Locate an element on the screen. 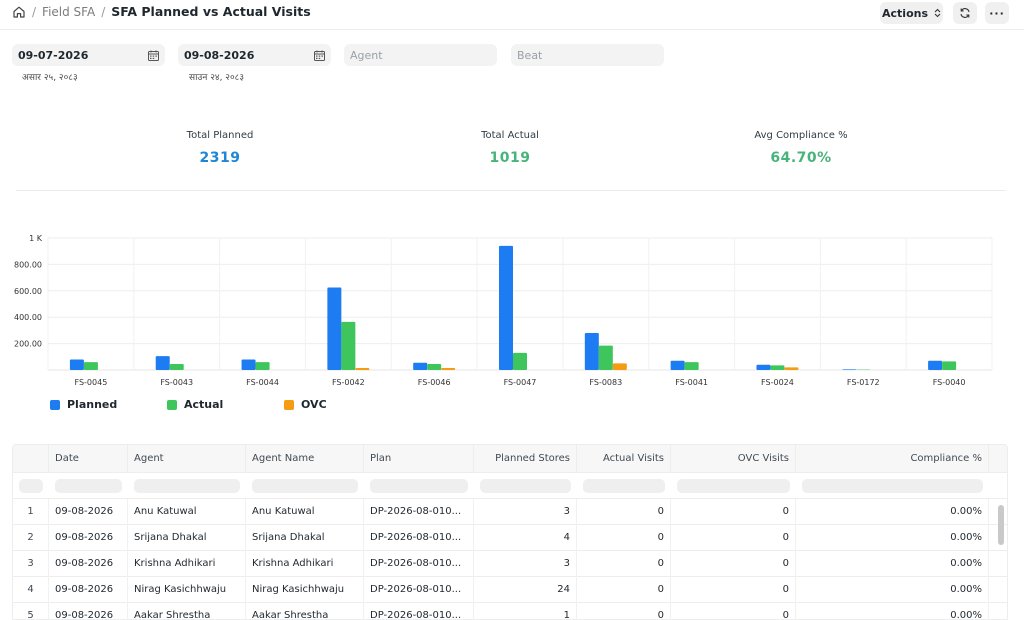 The height and width of the screenshot is (620, 1024). column-header-plan: Plan is located at coordinates (419, 459).